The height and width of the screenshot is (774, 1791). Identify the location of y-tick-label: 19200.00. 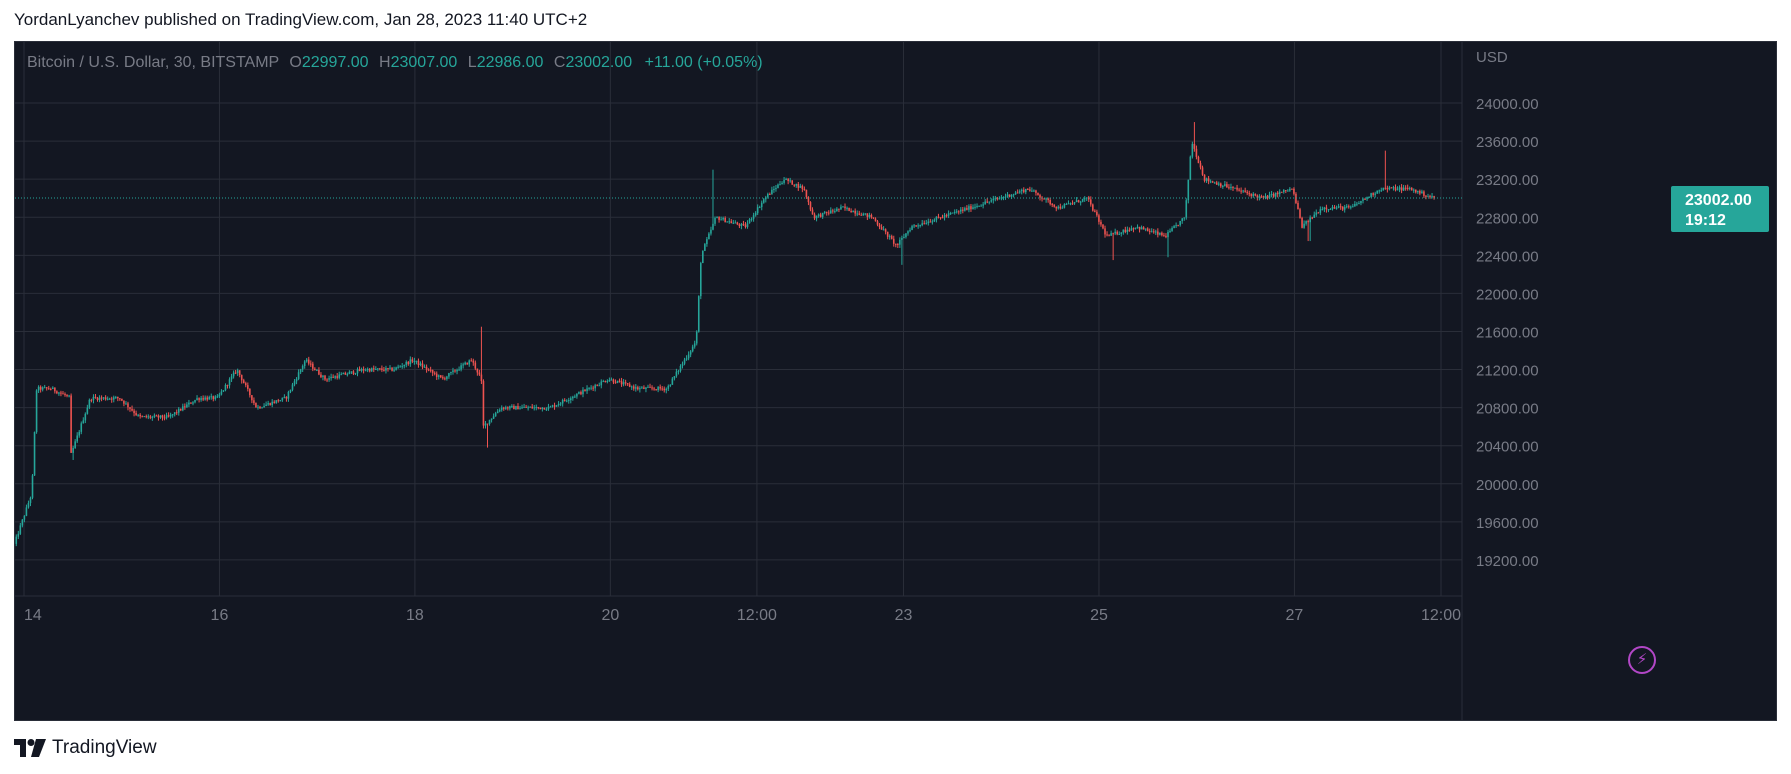
(1507, 561).